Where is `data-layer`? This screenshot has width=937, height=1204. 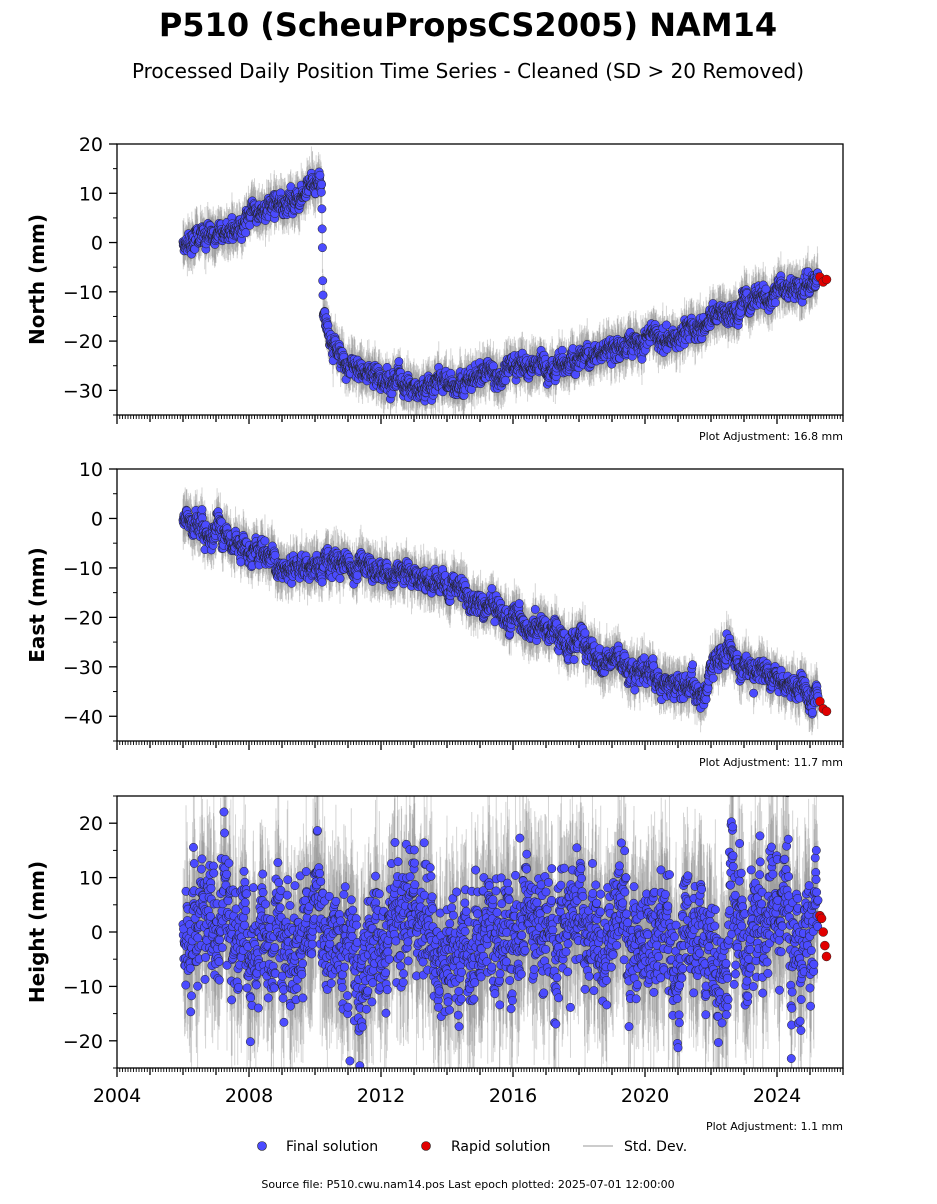 data-layer is located at coordinates (505, 611).